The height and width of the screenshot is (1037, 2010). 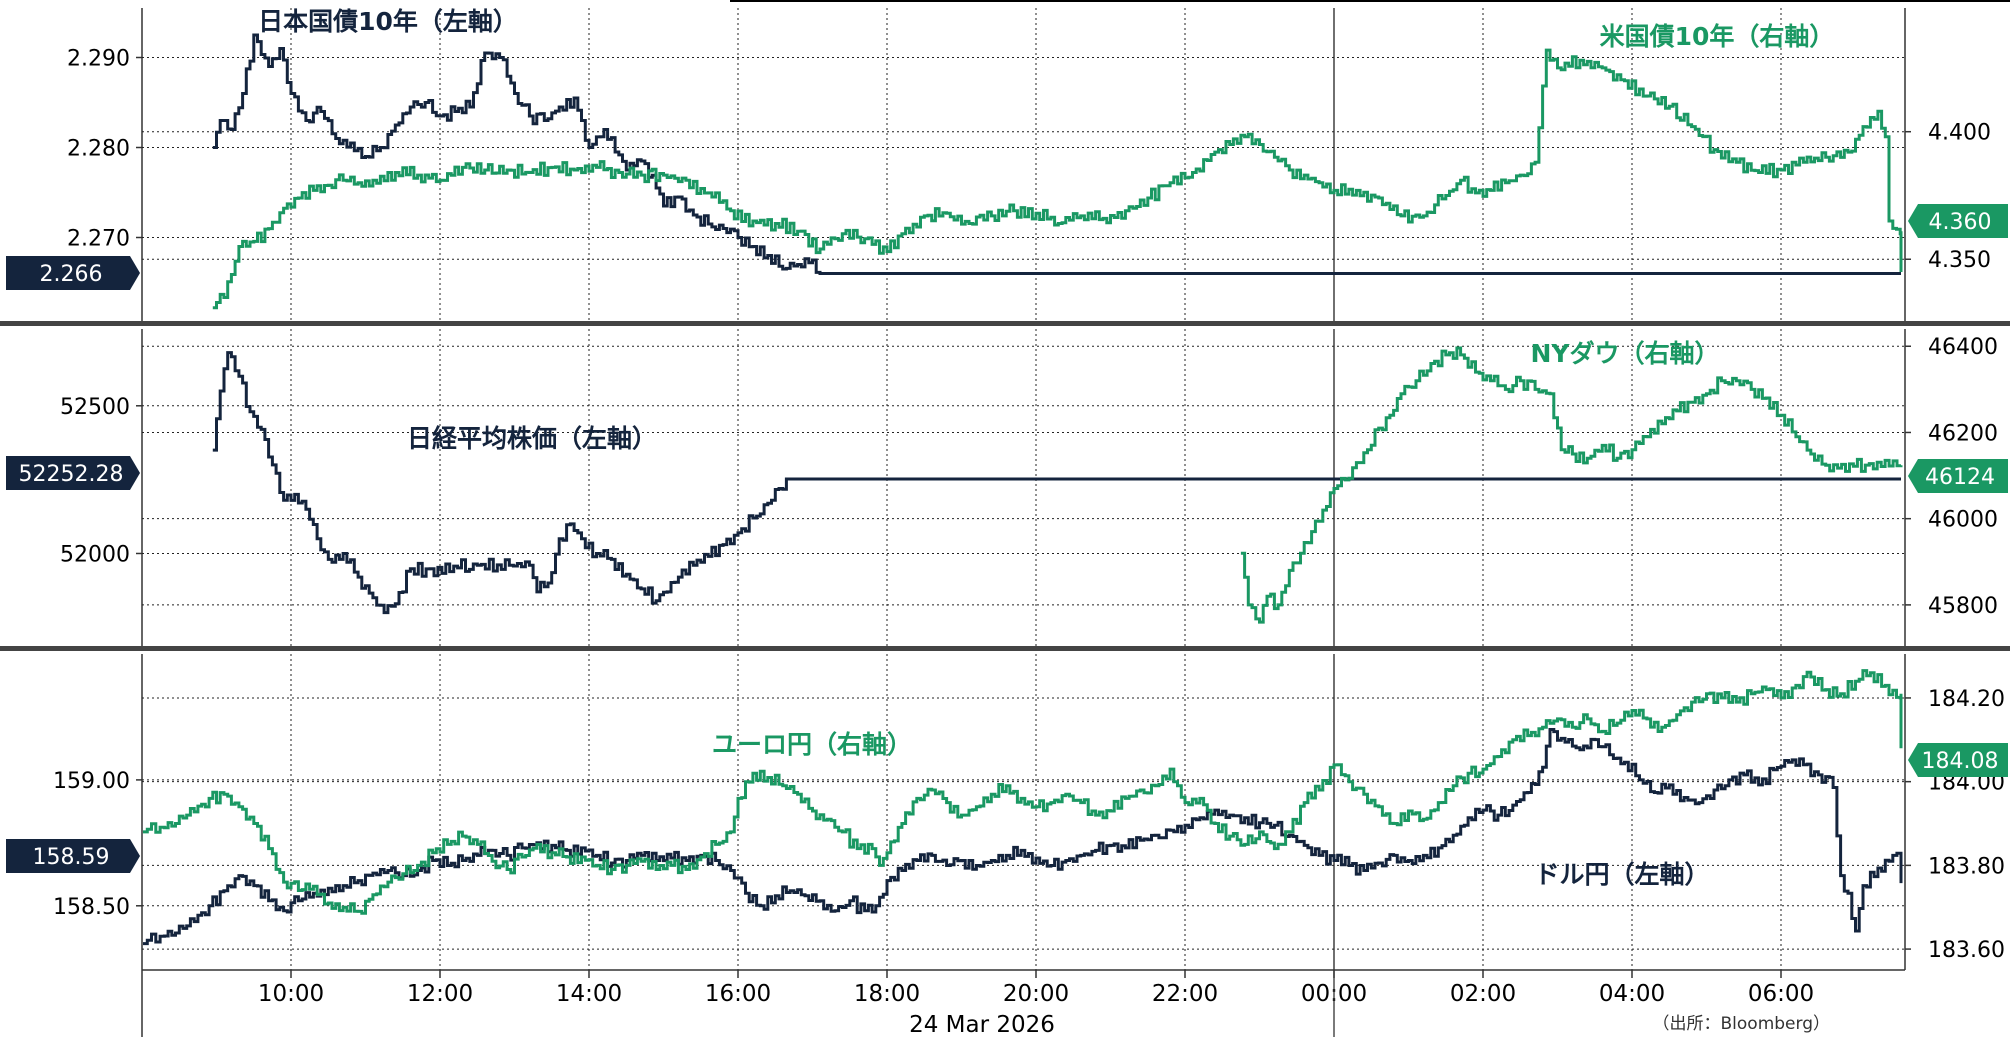 I want to click on series-line-right, so click(x=1571, y=485).